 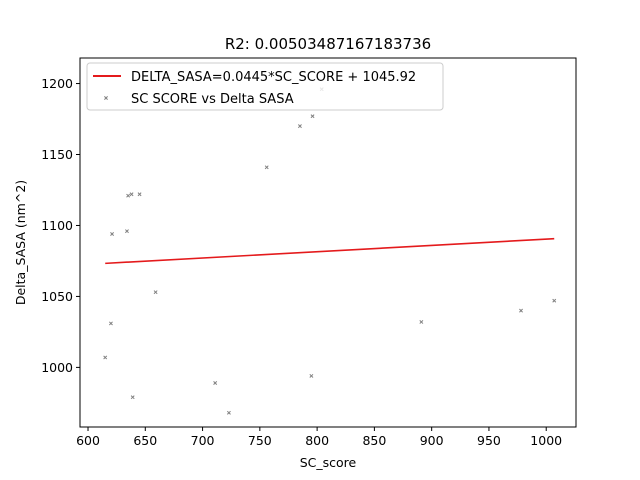 I want to click on x-tick-label: 900, so click(x=432, y=440).